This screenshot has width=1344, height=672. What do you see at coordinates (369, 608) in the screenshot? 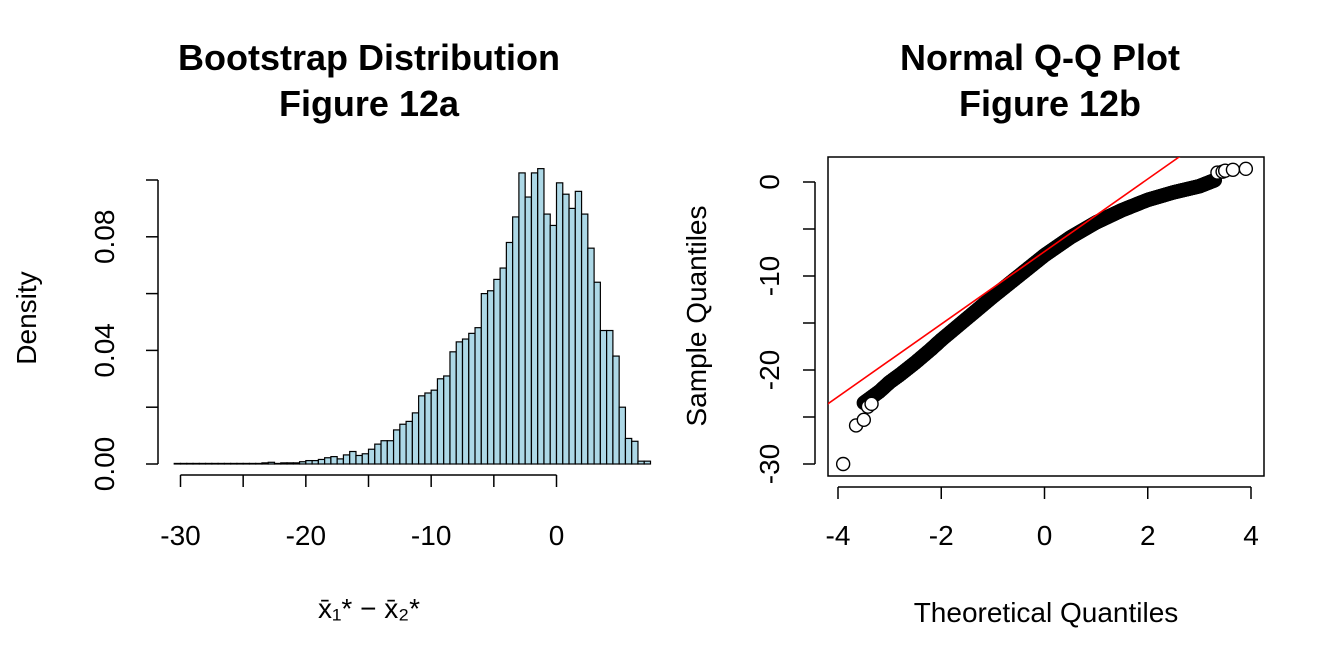
I see `histogram-x-label: x̄₁* − x̄₂*` at bounding box center [369, 608].